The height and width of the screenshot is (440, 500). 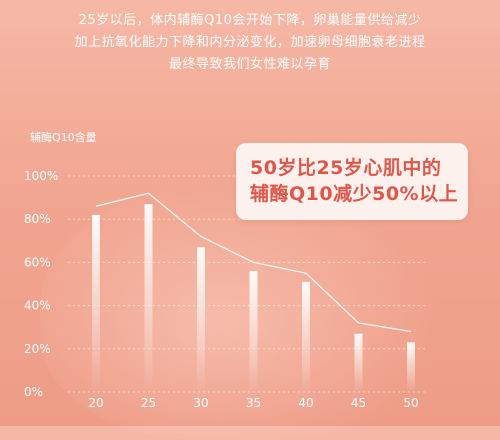 I want to click on chart-x-ticks: 20 25 30 35 40 45 50, so click(x=253, y=403).